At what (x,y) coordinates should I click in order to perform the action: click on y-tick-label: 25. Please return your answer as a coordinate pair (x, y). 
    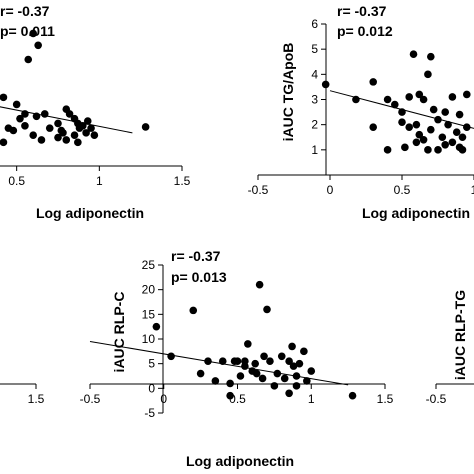
    Looking at the image, I should click on (149, 265).